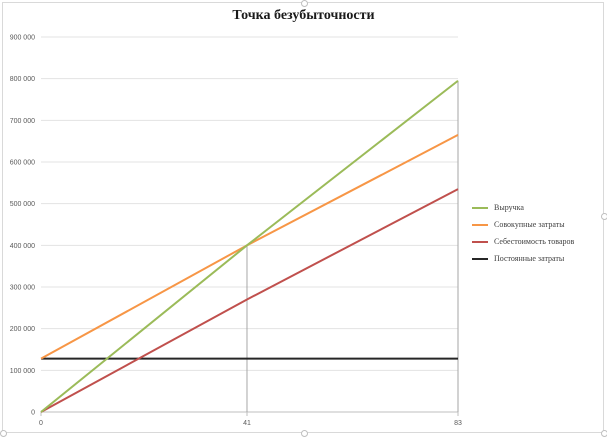  I want to click on legend-item: Совокупные затраты, so click(523, 224).